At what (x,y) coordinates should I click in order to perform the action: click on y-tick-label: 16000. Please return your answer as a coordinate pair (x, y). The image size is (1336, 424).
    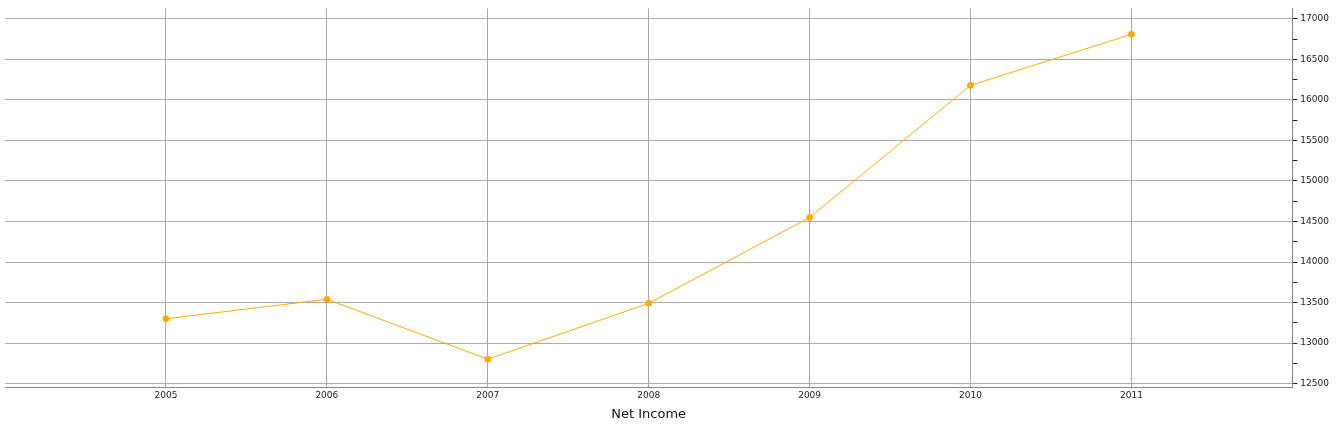
    Looking at the image, I should click on (1315, 99).